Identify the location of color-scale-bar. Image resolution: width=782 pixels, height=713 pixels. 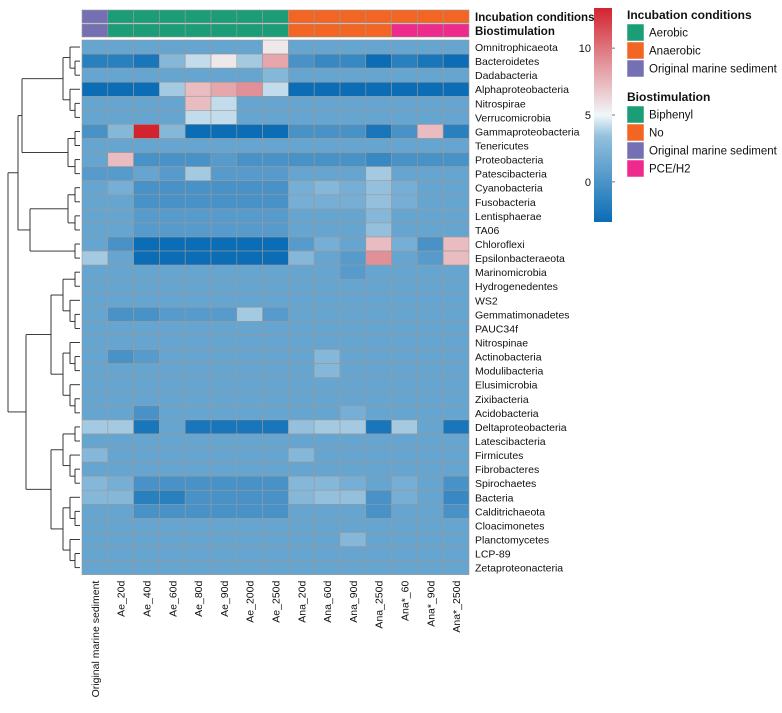
(603, 115).